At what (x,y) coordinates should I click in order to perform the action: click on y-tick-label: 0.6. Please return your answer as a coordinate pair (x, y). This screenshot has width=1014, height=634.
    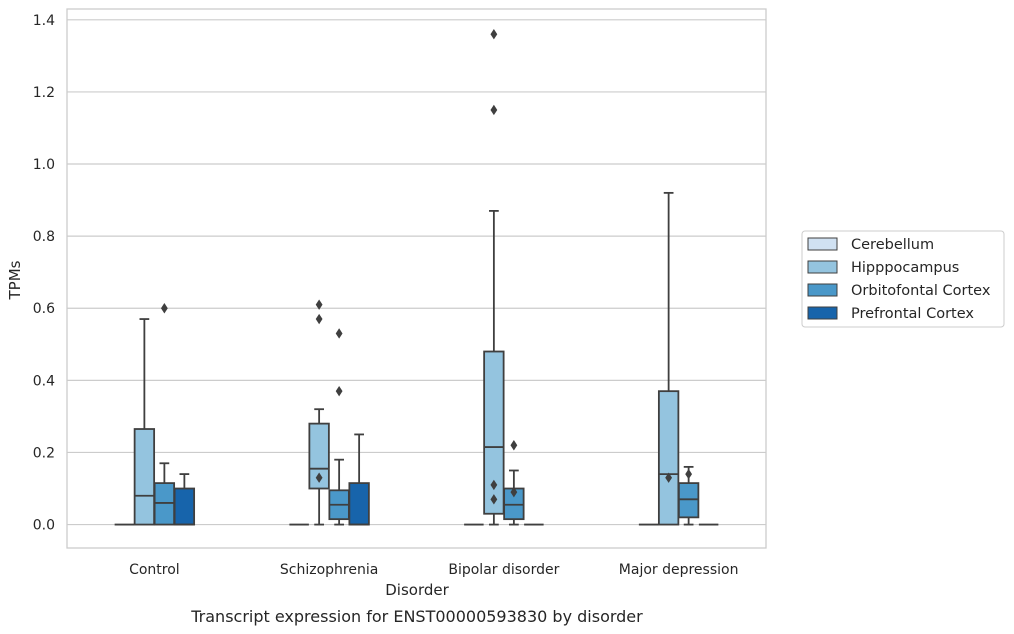
    Looking at the image, I should click on (44, 309).